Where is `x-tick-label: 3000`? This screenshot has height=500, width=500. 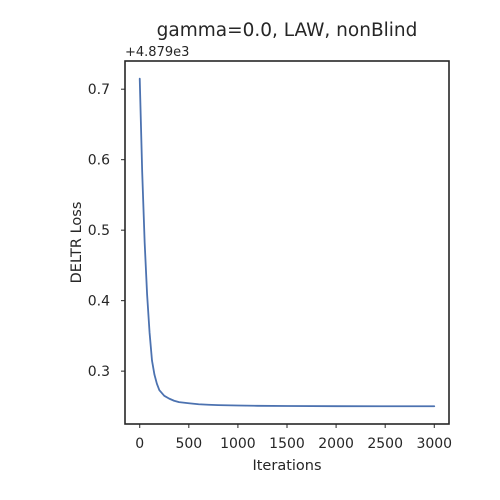
x-tick-label: 3000 is located at coordinates (434, 444).